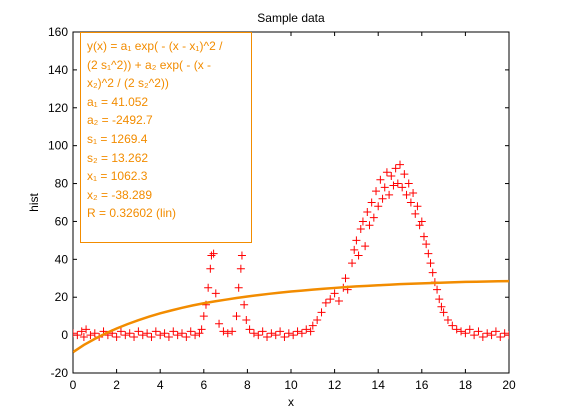  I want to click on x-tick-label: 2, so click(116, 385).